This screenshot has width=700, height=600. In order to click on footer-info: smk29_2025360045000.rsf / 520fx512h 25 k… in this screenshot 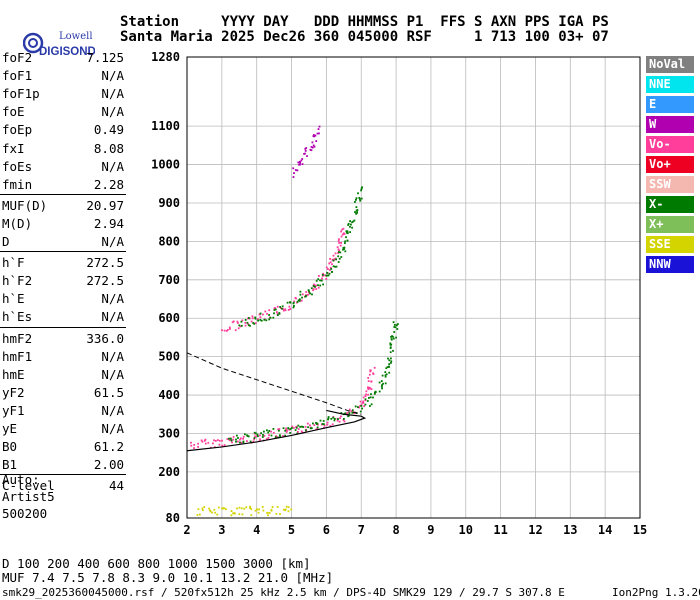, I will do `click(283, 592)`.